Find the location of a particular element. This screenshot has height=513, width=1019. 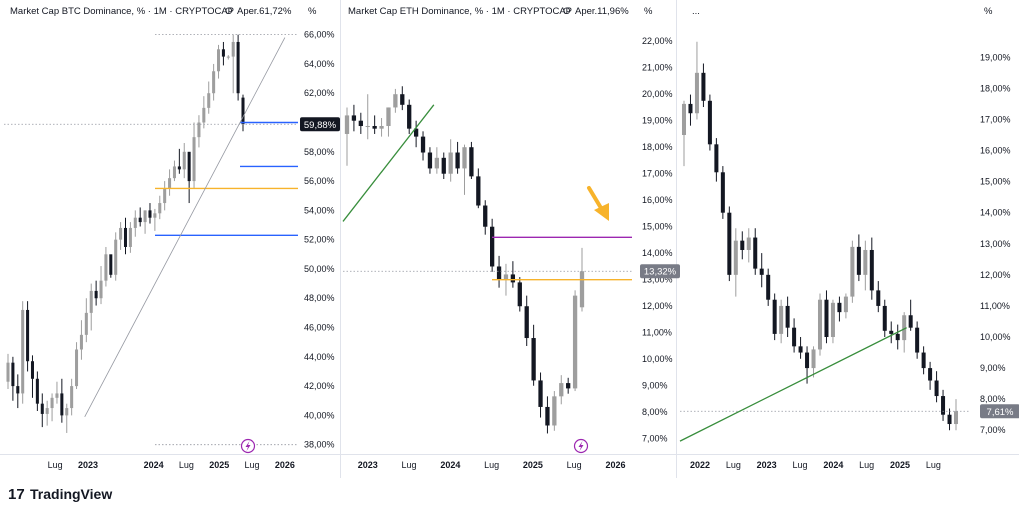

y-tick-label: 17,00% is located at coordinates (657, 174).